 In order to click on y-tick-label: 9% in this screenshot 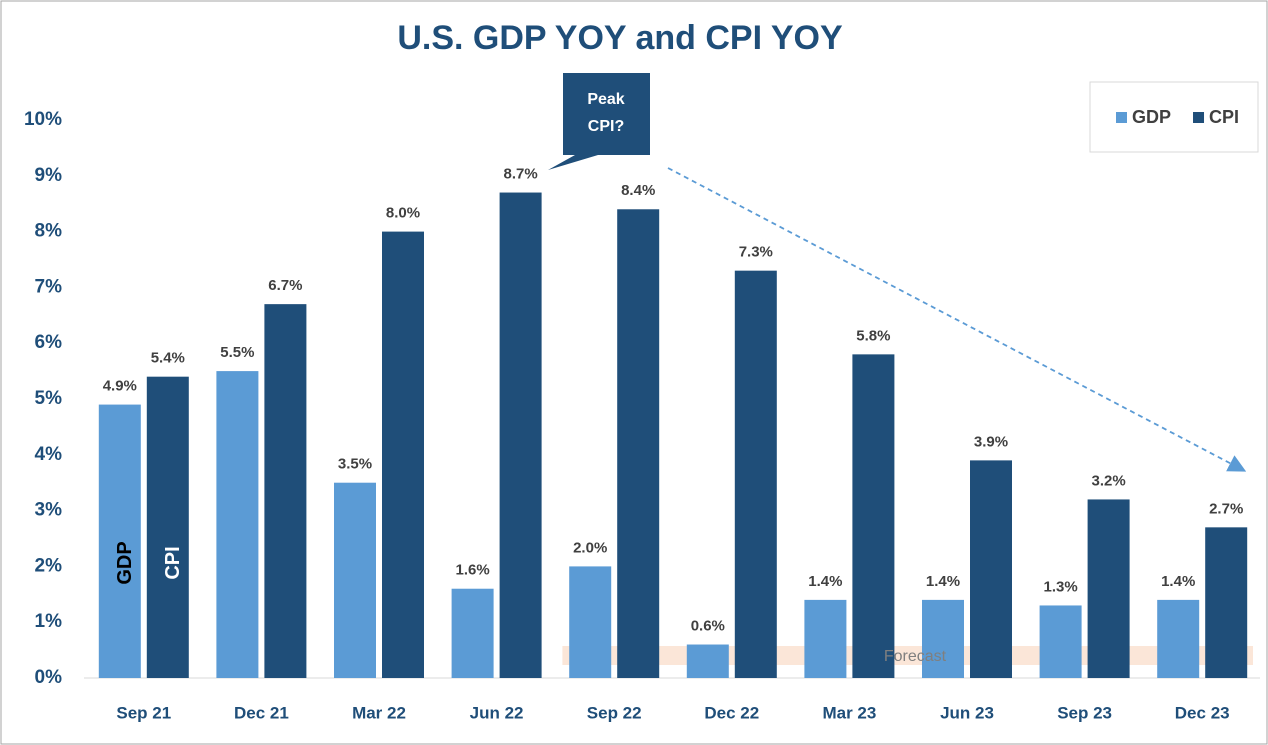, I will do `click(49, 175)`.